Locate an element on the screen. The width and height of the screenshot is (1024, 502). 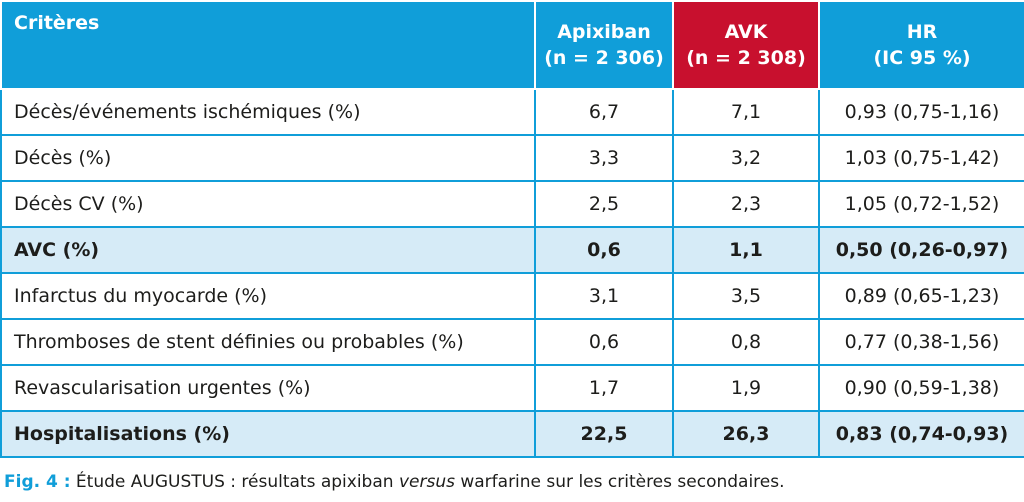
header-apixiban-name: Apixiban is located at coordinates (604, 32).